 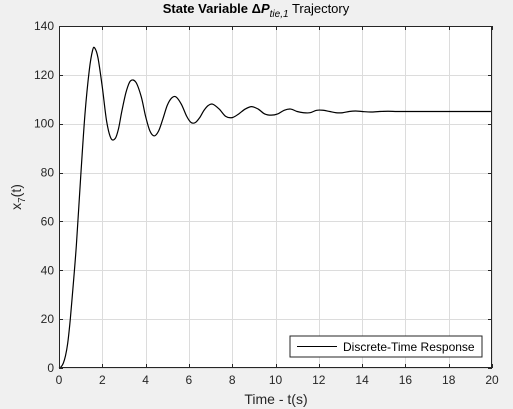 What do you see at coordinates (207, 8) in the screenshot?
I see `title-prefix: State Variable` at bounding box center [207, 8].